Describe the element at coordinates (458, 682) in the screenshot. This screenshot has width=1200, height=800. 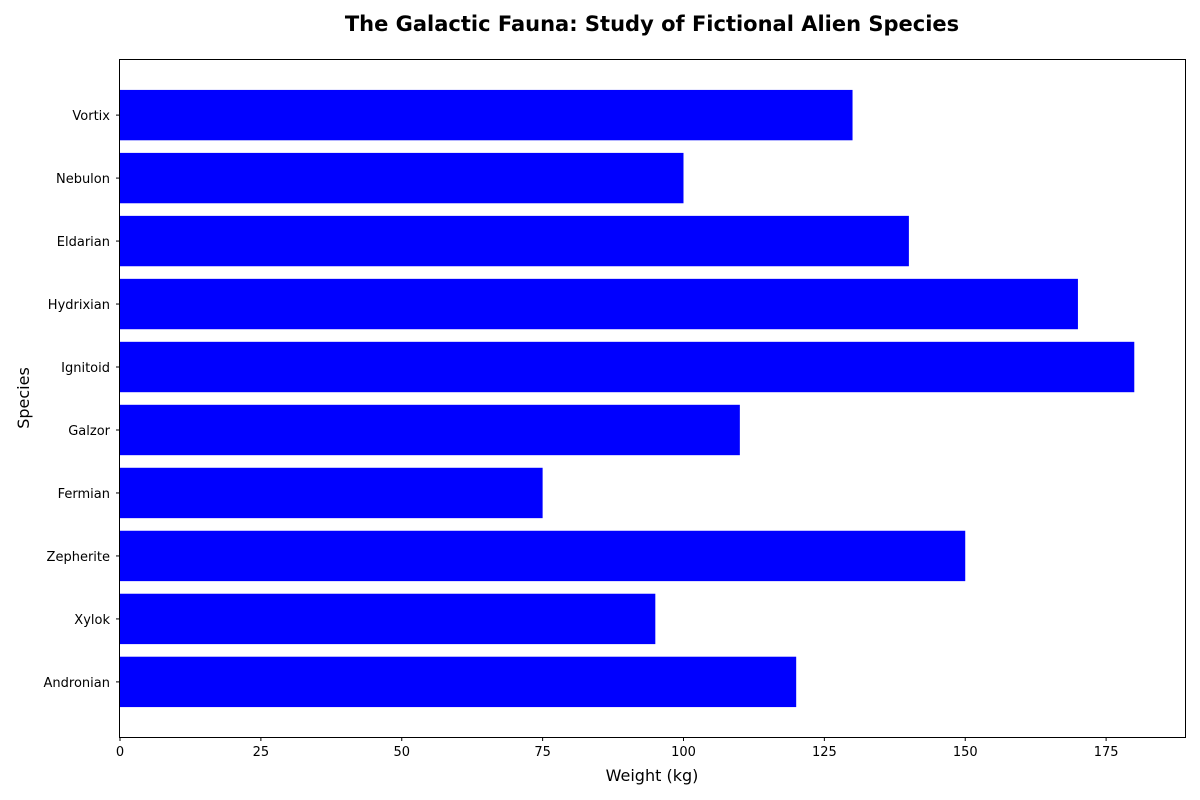
I see `bar-andronian` at that location.